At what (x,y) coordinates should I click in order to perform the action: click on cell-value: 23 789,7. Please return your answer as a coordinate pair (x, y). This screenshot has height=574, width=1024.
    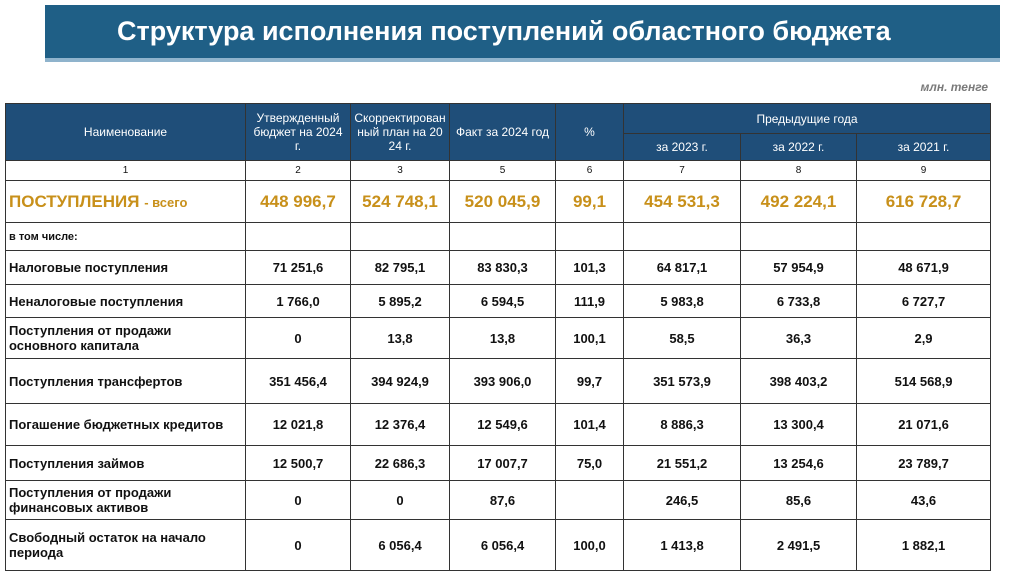
    Looking at the image, I should click on (923, 463).